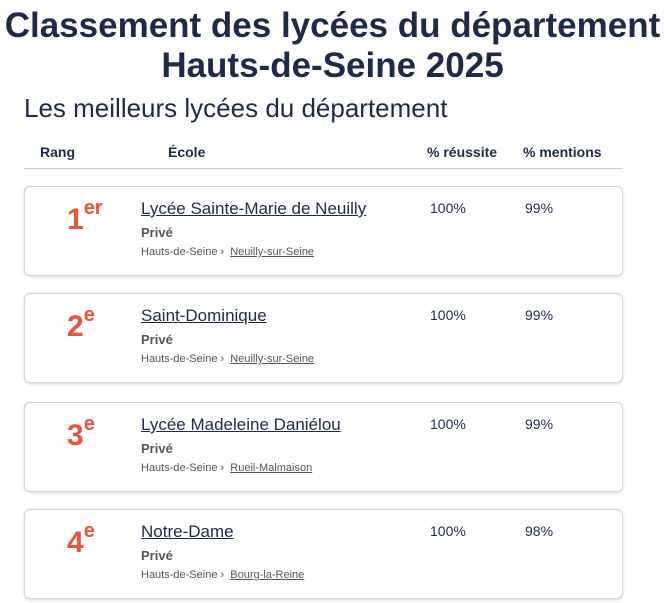 Image resolution: width=665 pixels, height=603 pixels. Describe the element at coordinates (539, 531) in the screenshot. I see `mentions-rate: 98%` at that location.